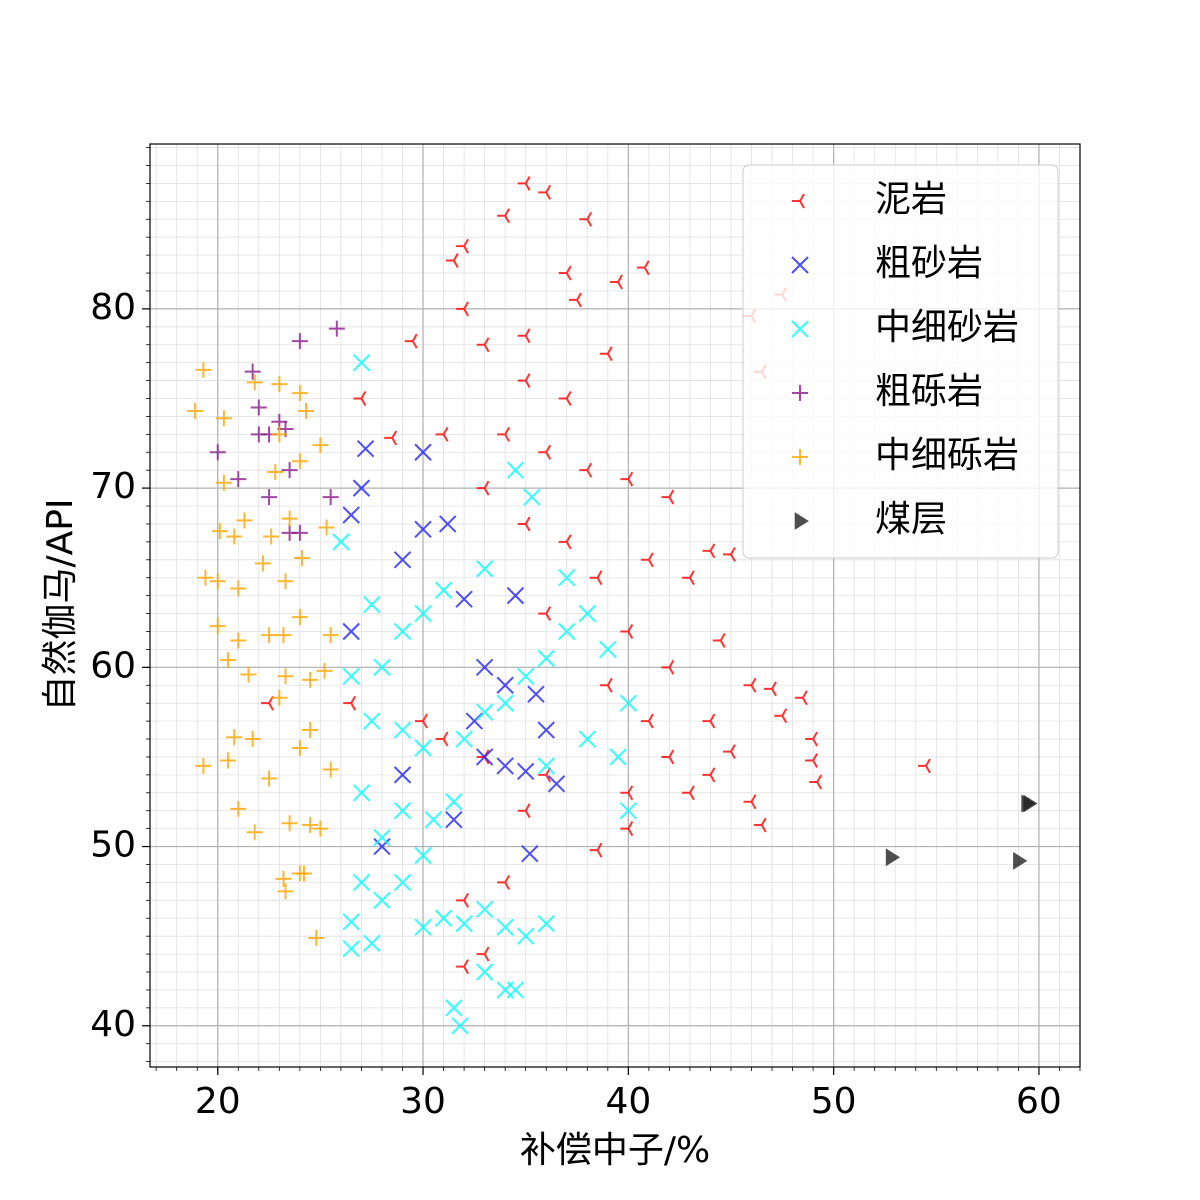 The image size is (1200, 1200). What do you see at coordinates (423, 1101) in the screenshot?
I see `x-tick-label: 30` at bounding box center [423, 1101].